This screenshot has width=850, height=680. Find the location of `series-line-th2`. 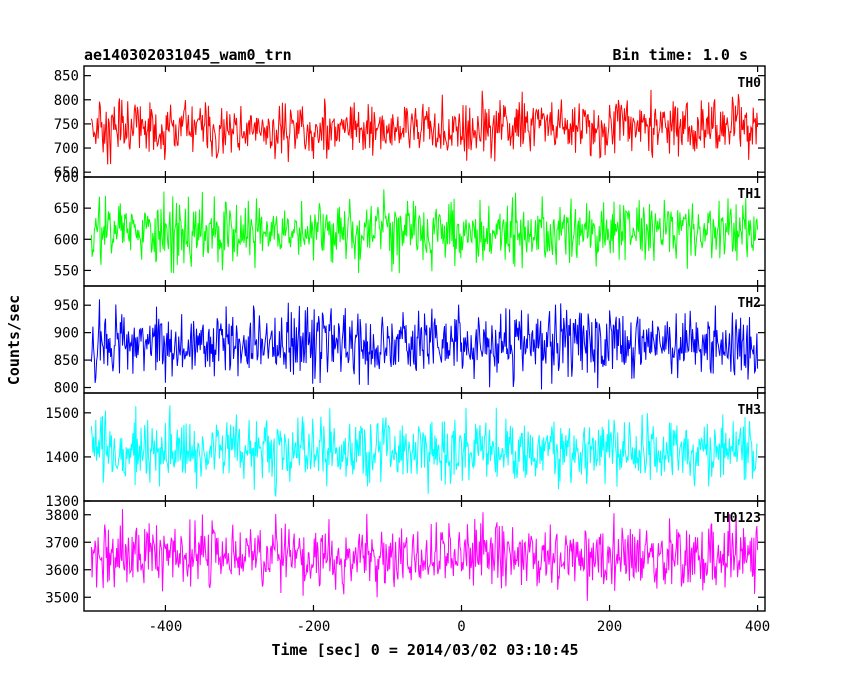

series-line-th2 is located at coordinates (424, 344).